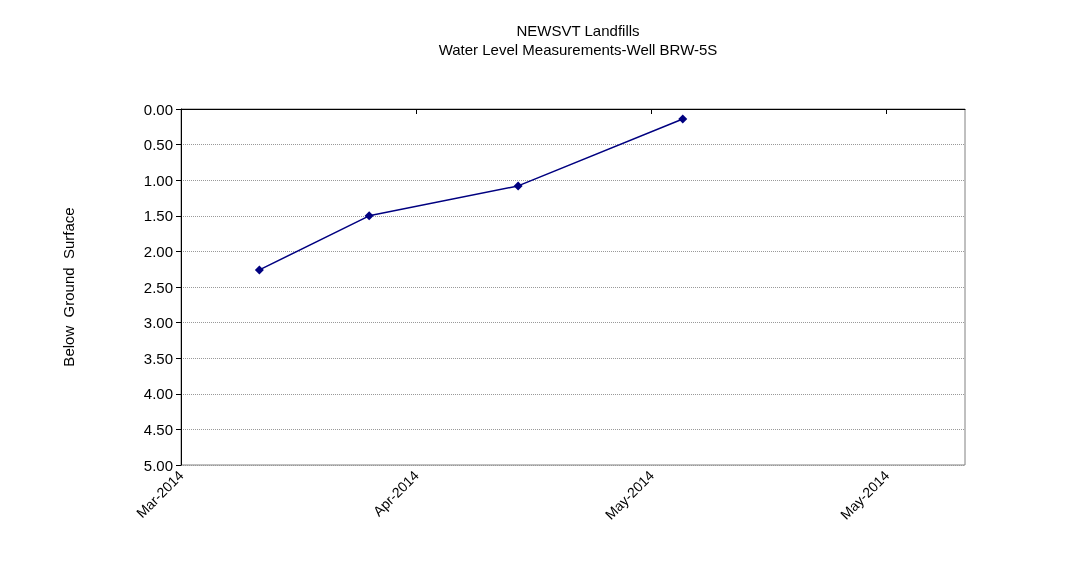 Image resolution: width=1072 pixels, height=584 pixels. I want to click on y-tick-label: 2.00, so click(158, 251).